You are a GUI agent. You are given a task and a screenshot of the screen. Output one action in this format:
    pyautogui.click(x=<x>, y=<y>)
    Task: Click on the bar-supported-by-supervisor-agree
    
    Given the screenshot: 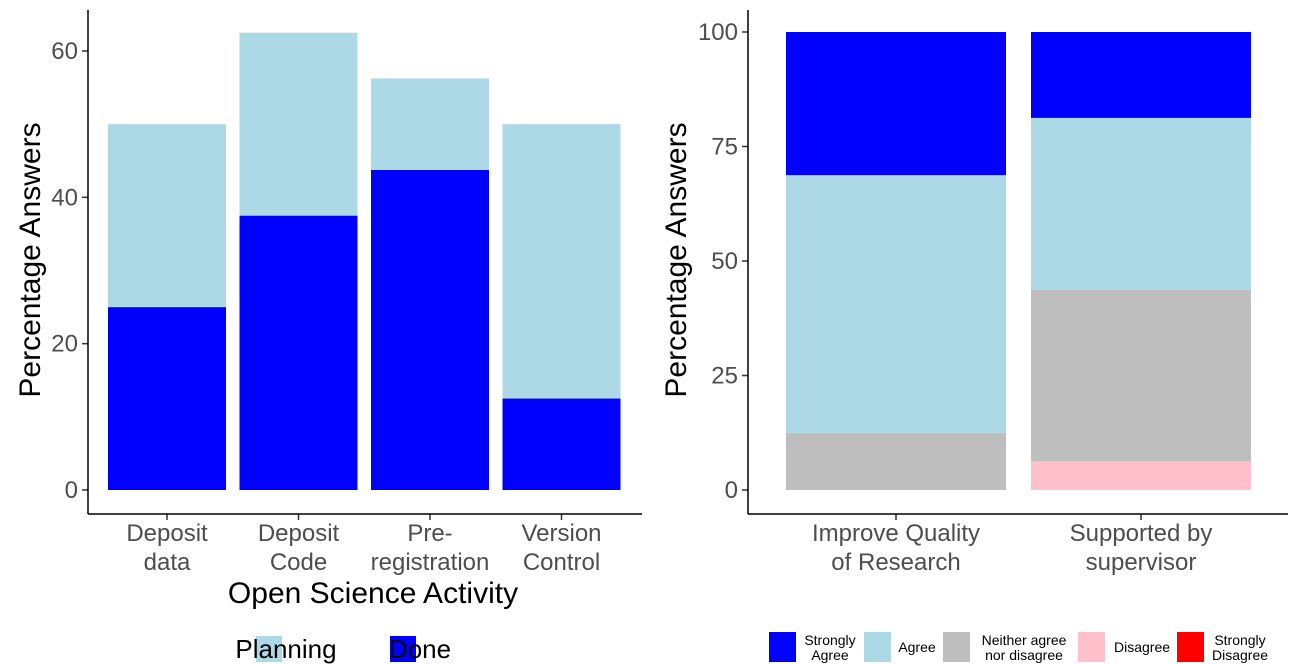 What is the action you would take?
    pyautogui.click(x=1141, y=203)
    